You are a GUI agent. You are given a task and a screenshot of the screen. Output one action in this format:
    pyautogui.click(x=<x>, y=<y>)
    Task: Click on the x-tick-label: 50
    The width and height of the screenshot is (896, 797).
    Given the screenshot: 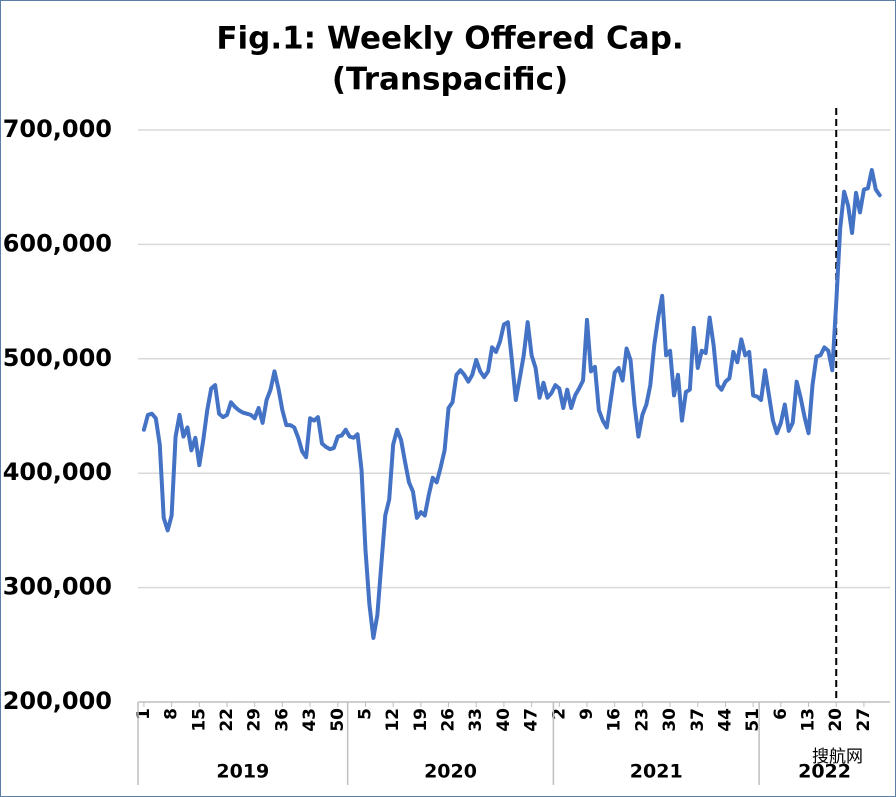 What is the action you would take?
    pyautogui.click(x=338, y=720)
    